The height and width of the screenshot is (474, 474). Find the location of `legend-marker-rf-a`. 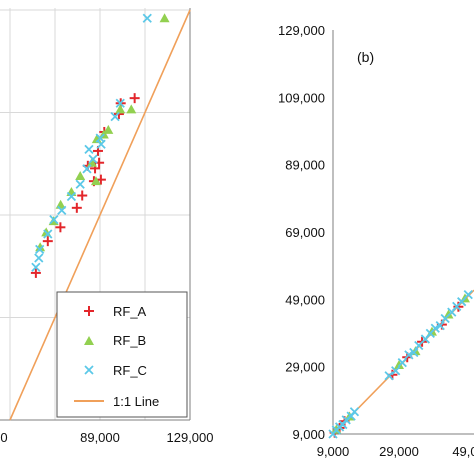

legend-marker-rf-a is located at coordinates (89, 311).